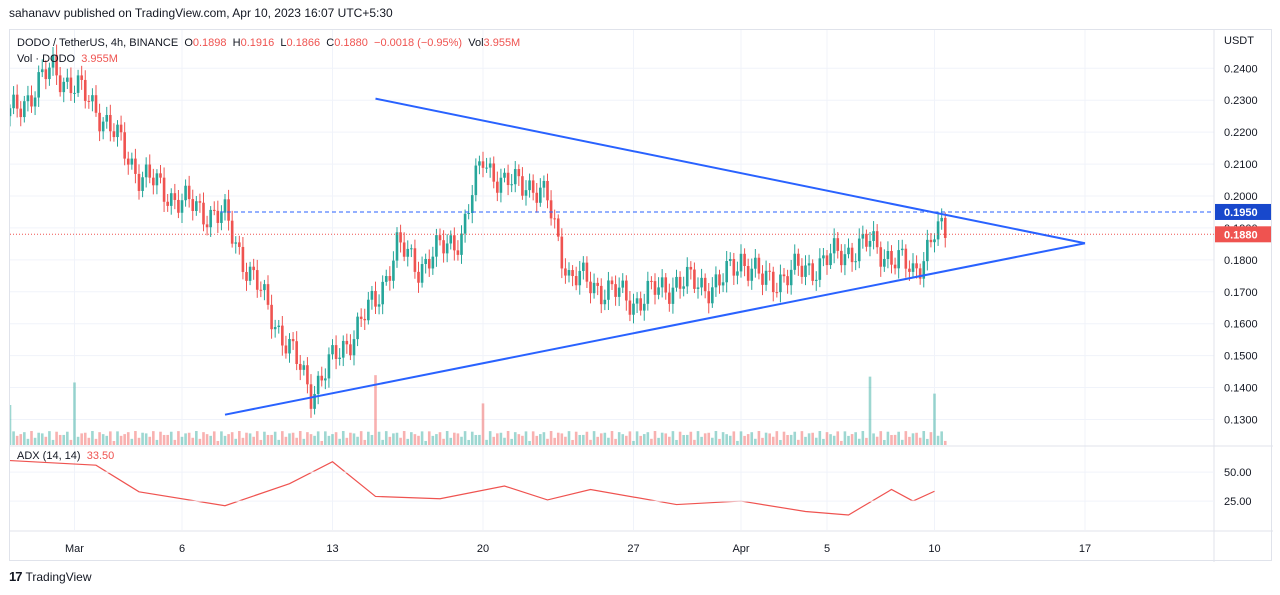 Image resolution: width=1280 pixels, height=595 pixels. What do you see at coordinates (99, 59) in the screenshot?
I see `volume-indicator-value: 3.955M` at bounding box center [99, 59].